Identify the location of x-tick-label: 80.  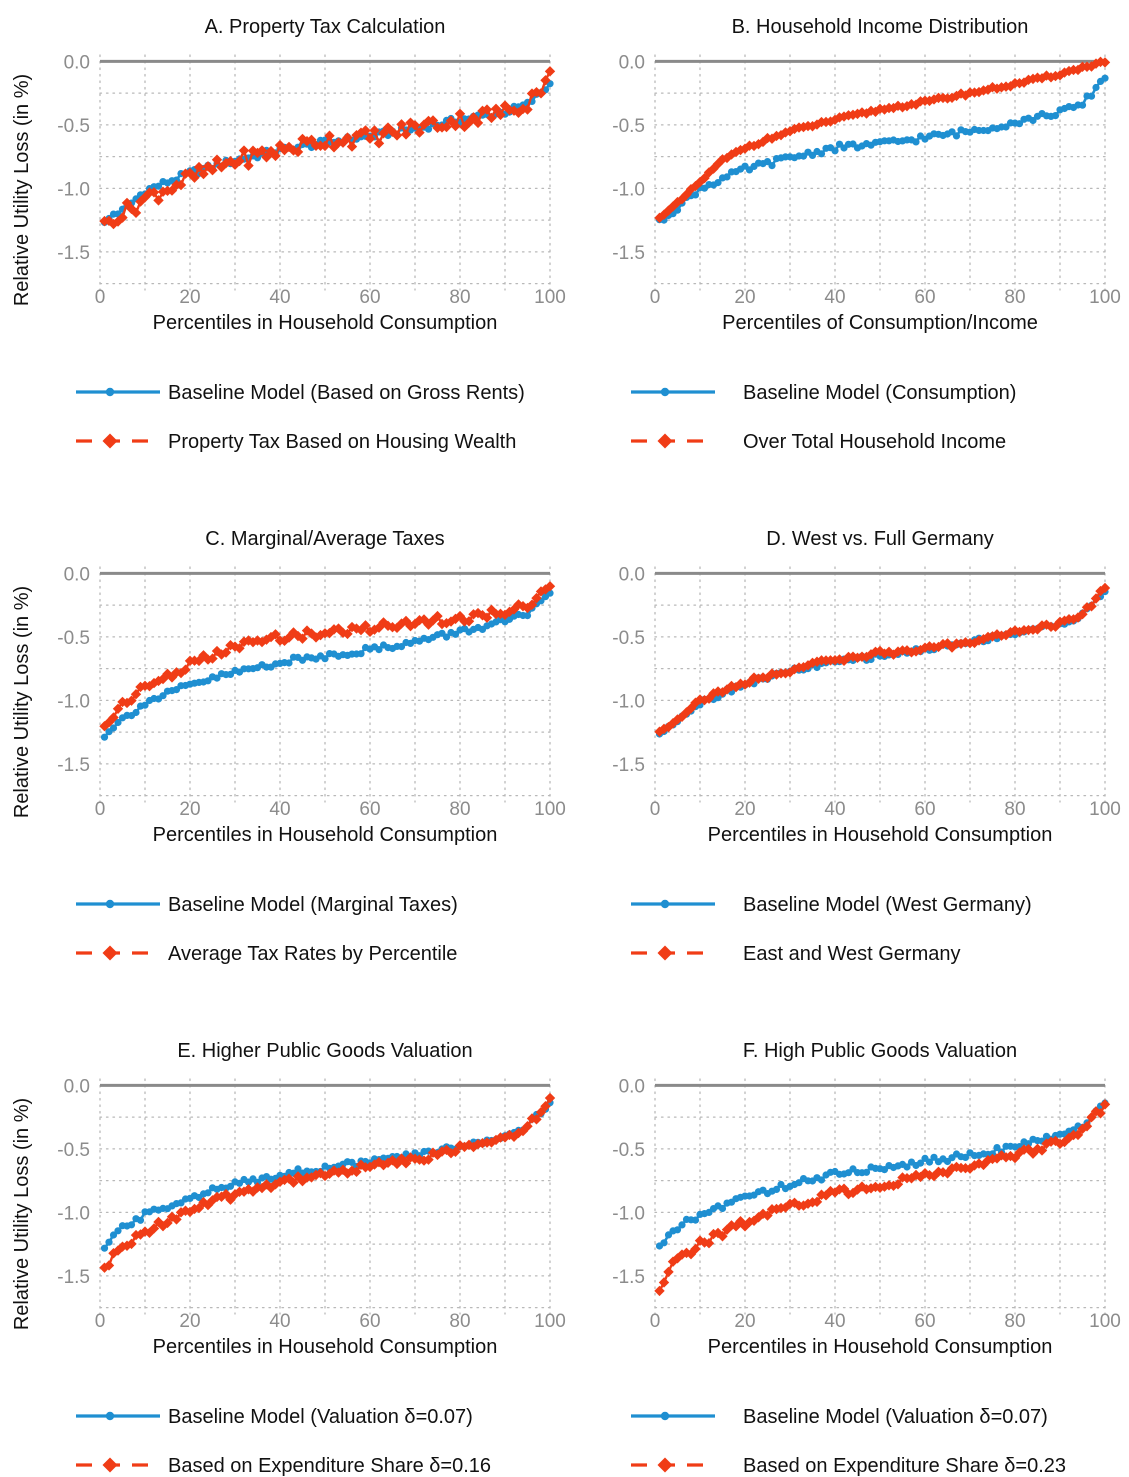
(1014, 297).